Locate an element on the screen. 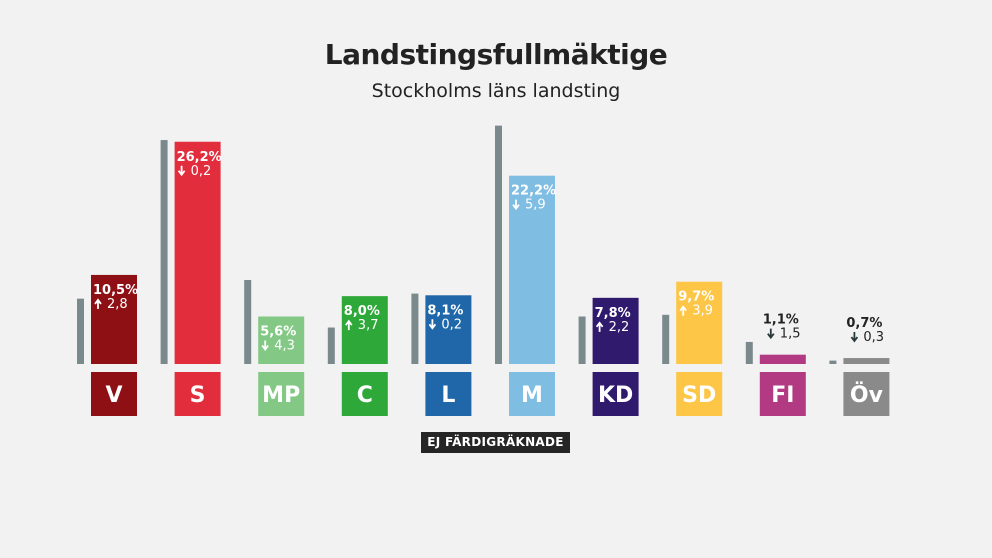 The width and height of the screenshot is (992, 558). party-label-1: S is located at coordinates (198, 395).